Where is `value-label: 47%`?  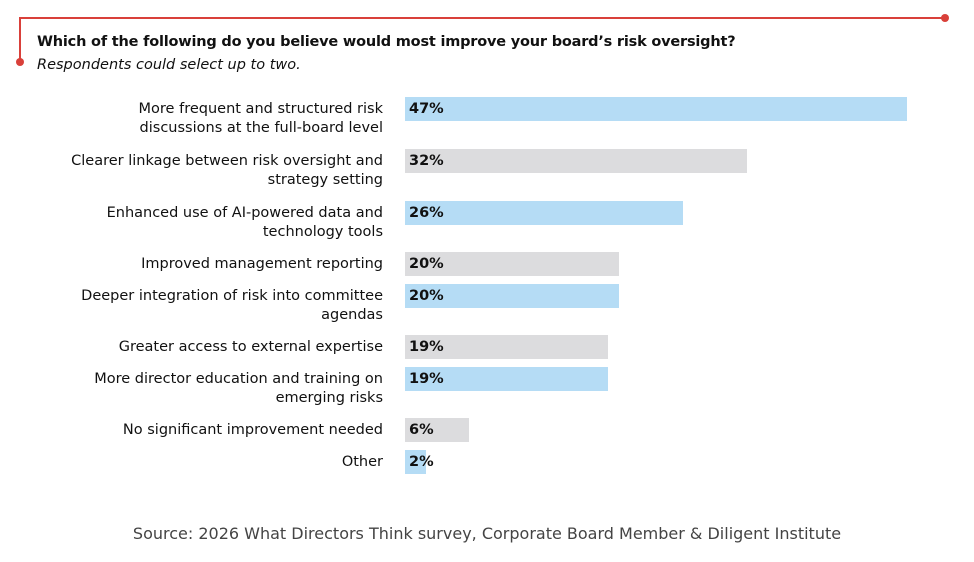
value-label: 47% is located at coordinates (426, 109).